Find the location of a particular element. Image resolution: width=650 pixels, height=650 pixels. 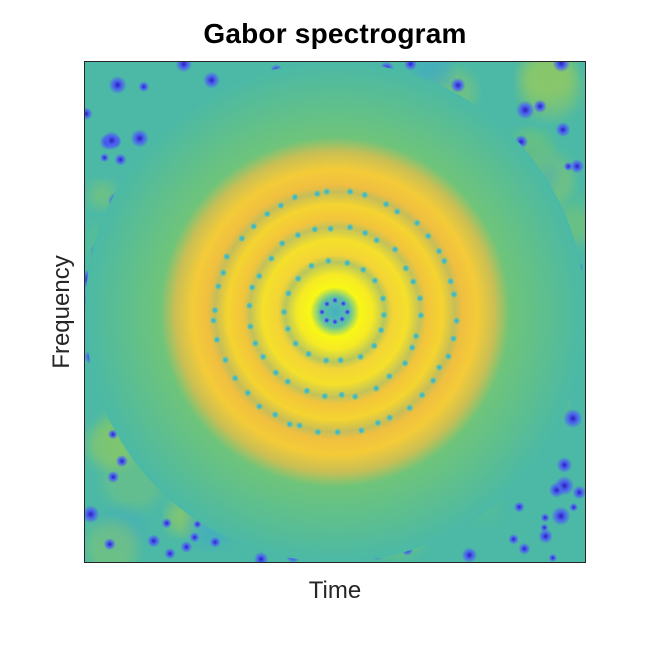

x-axis-label: Time is located at coordinates (335, 590).